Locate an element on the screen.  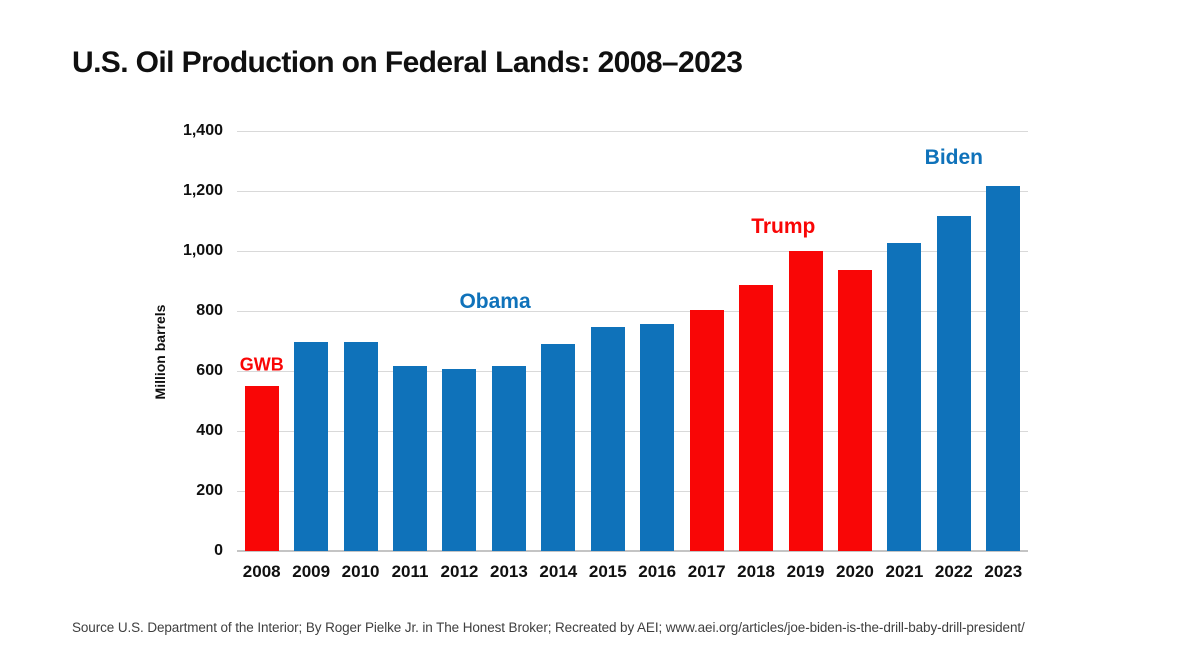
xtick-label-2008: 2008 is located at coordinates (261, 571).